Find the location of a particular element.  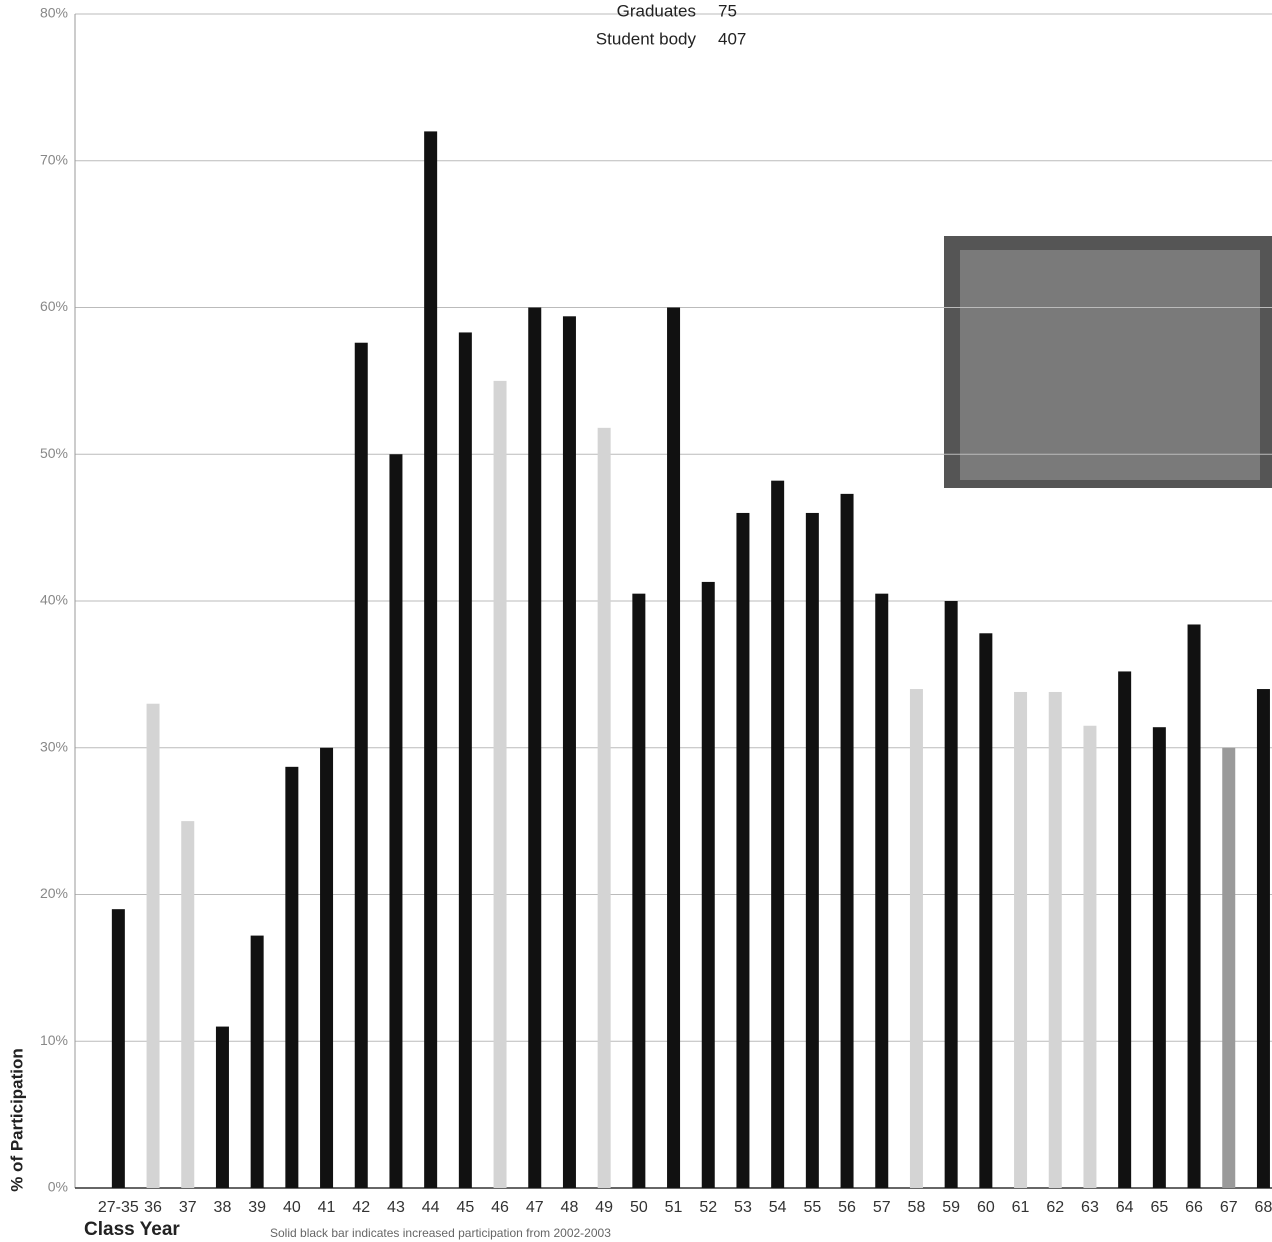

x-tick-label: 49 is located at coordinates (604, 1207).